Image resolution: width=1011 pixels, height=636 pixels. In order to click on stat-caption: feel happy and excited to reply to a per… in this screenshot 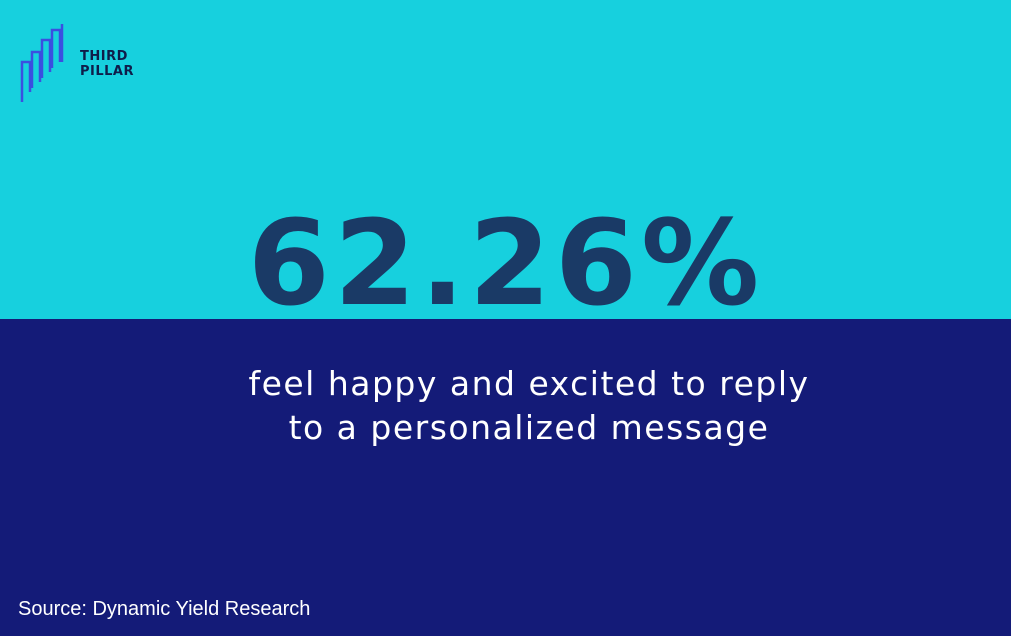, I will do `click(505, 406)`.